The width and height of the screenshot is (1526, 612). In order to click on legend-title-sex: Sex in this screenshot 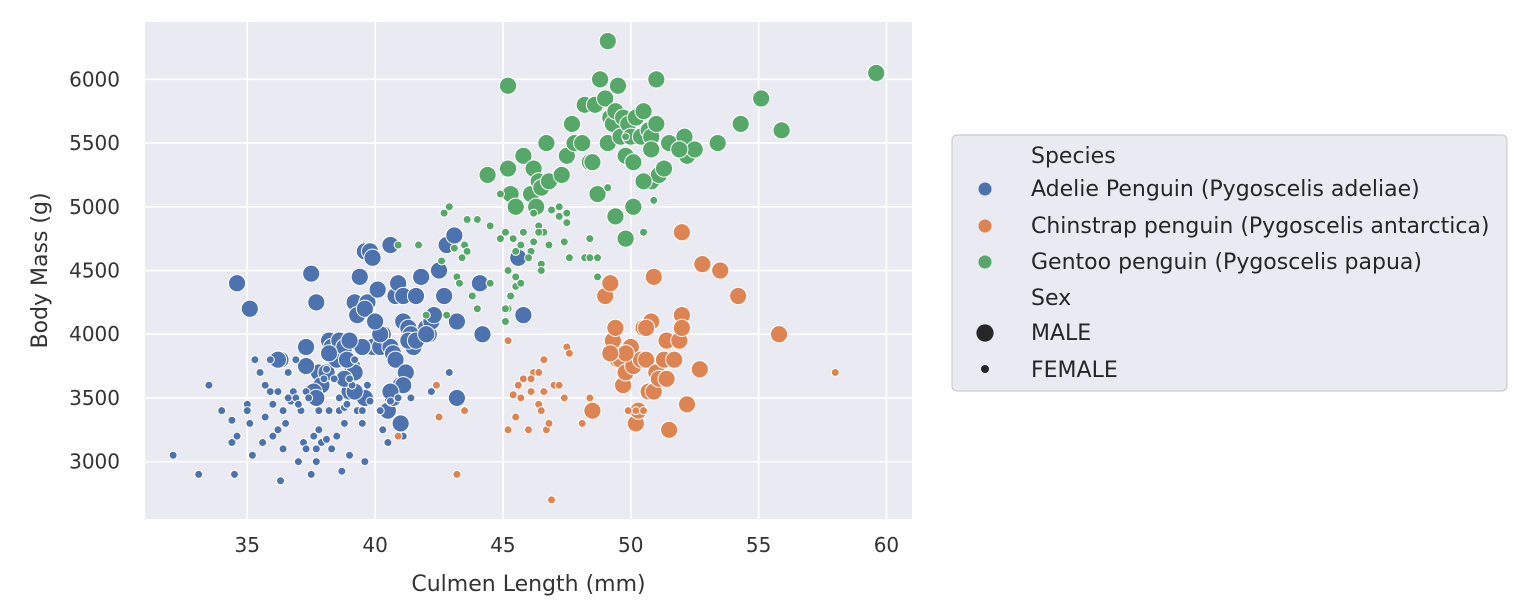, I will do `click(1051, 298)`.